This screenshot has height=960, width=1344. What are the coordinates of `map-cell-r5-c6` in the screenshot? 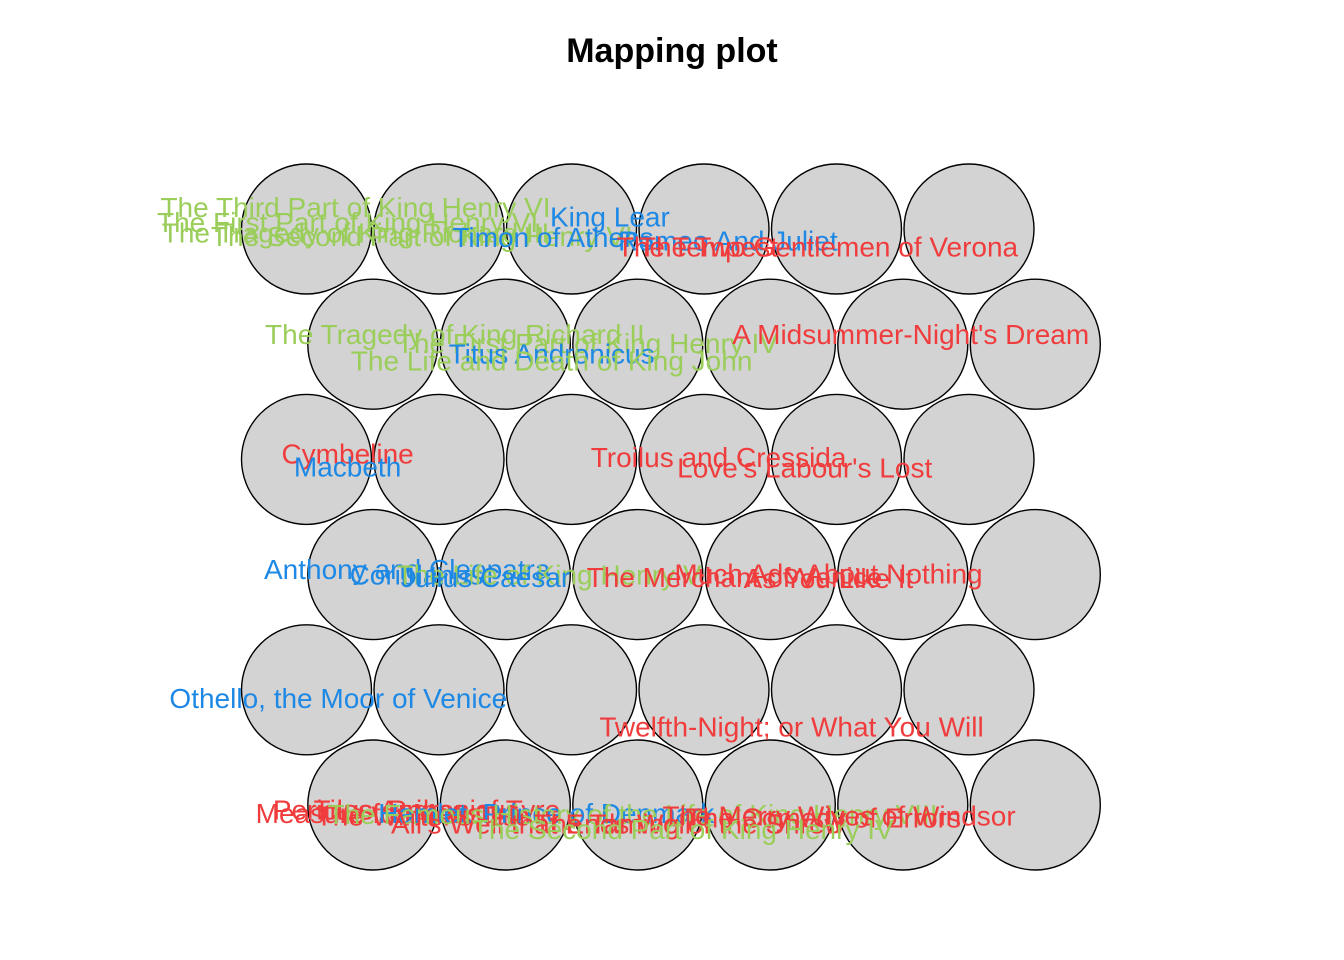 It's located at (1035, 344).